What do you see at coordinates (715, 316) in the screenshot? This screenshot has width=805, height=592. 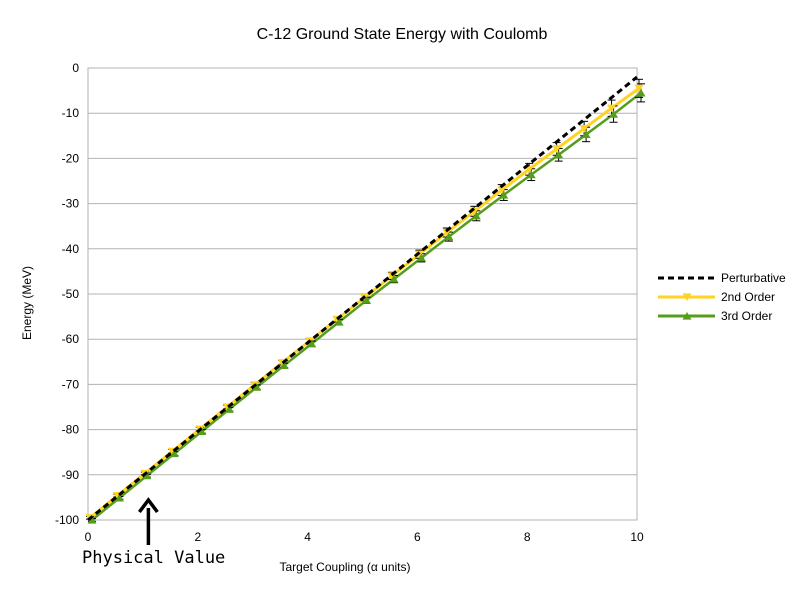 I see `legend-item: 3rd Order` at bounding box center [715, 316].